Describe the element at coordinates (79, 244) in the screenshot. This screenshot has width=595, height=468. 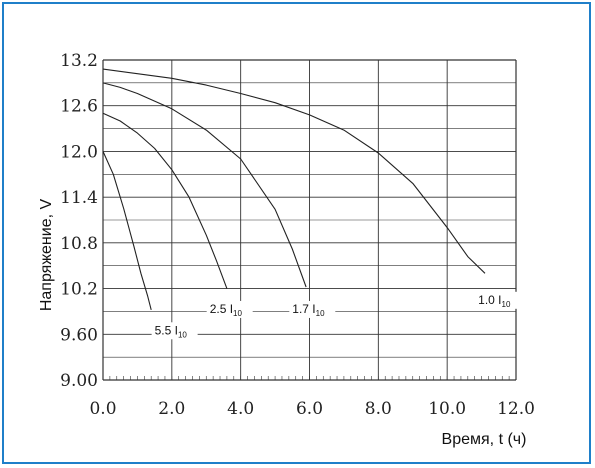
I see `y-tick-label: 10.8` at that location.